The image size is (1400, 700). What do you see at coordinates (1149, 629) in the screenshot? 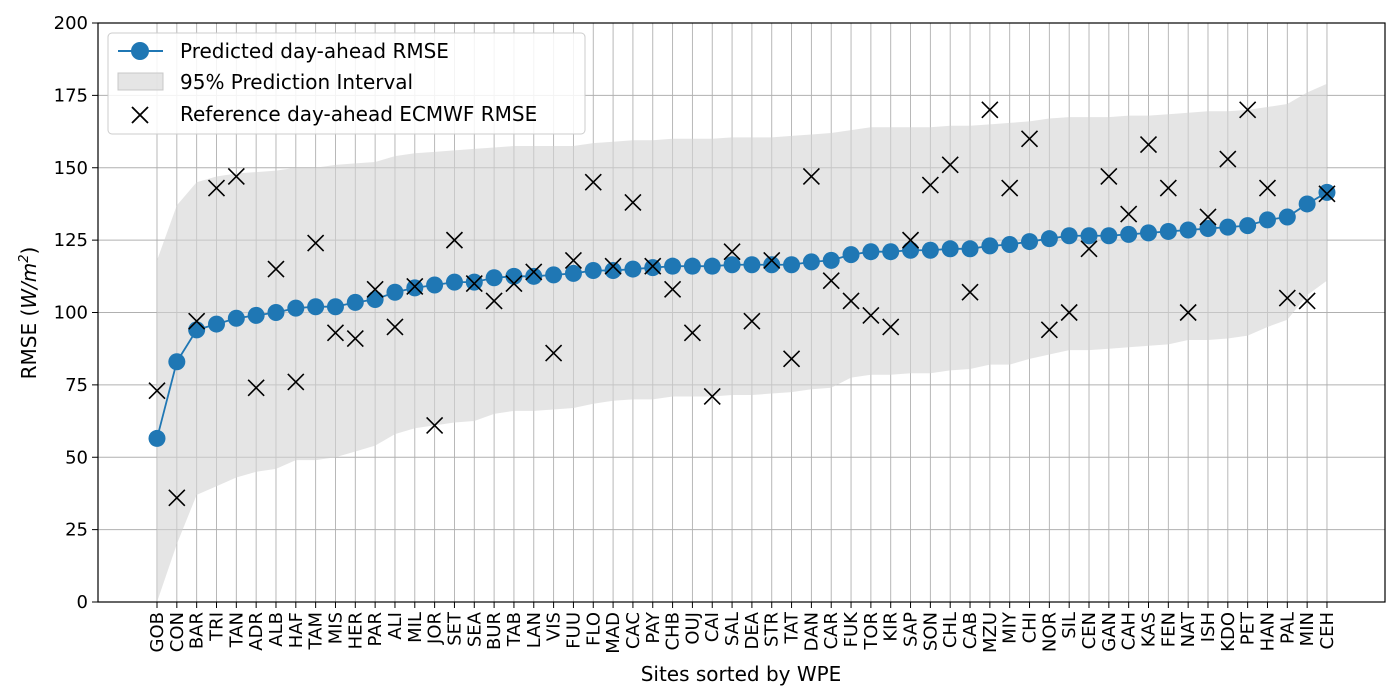
I see `x-tick-label: KAS` at bounding box center [1149, 629].